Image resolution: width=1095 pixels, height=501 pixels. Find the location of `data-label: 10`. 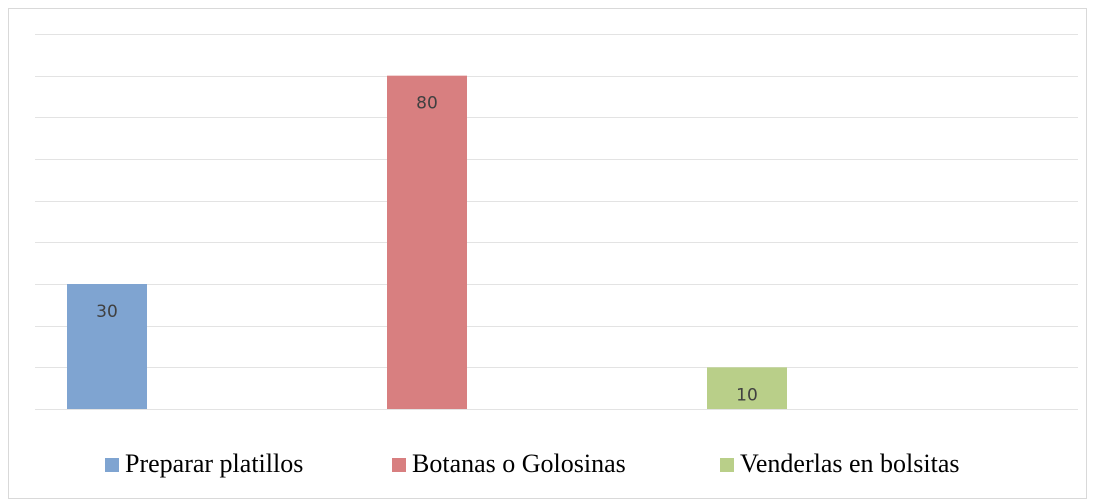

data-label: 10 is located at coordinates (747, 395).